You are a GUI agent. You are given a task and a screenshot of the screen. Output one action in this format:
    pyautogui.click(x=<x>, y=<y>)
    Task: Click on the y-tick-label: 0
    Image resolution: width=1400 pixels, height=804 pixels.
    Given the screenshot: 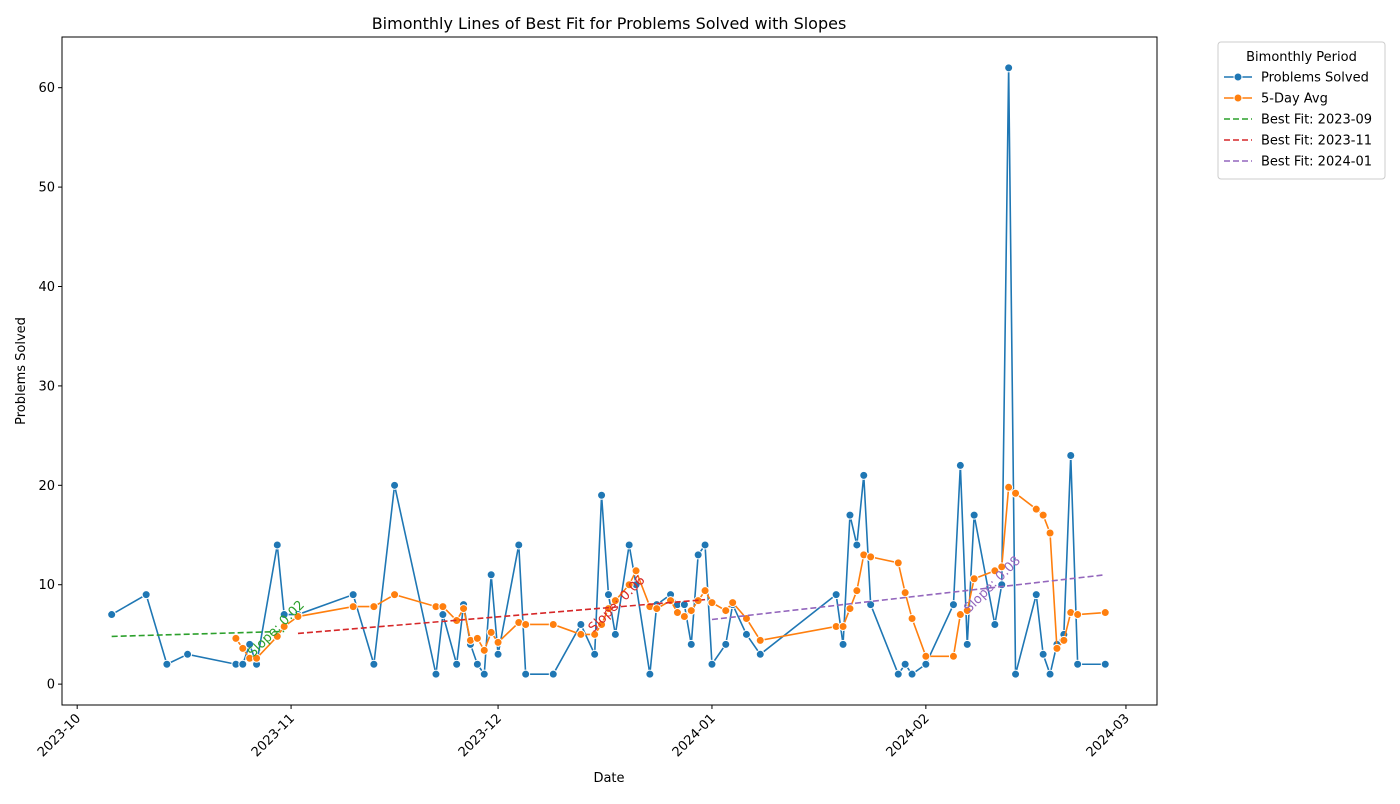 What is the action you would take?
    pyautogui.click(x=51, y=685)
    